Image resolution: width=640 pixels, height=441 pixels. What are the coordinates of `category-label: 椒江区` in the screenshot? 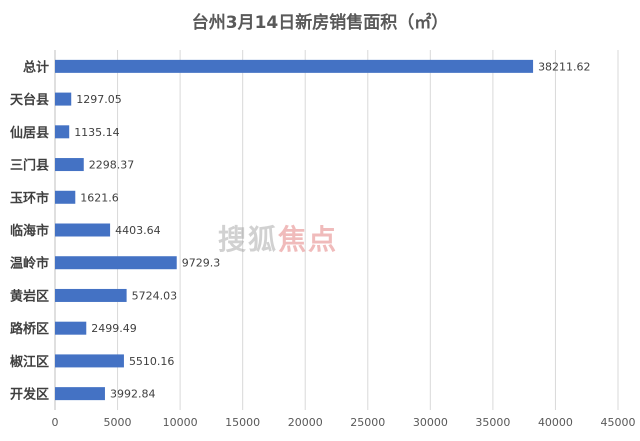 It's located at (29, 362).